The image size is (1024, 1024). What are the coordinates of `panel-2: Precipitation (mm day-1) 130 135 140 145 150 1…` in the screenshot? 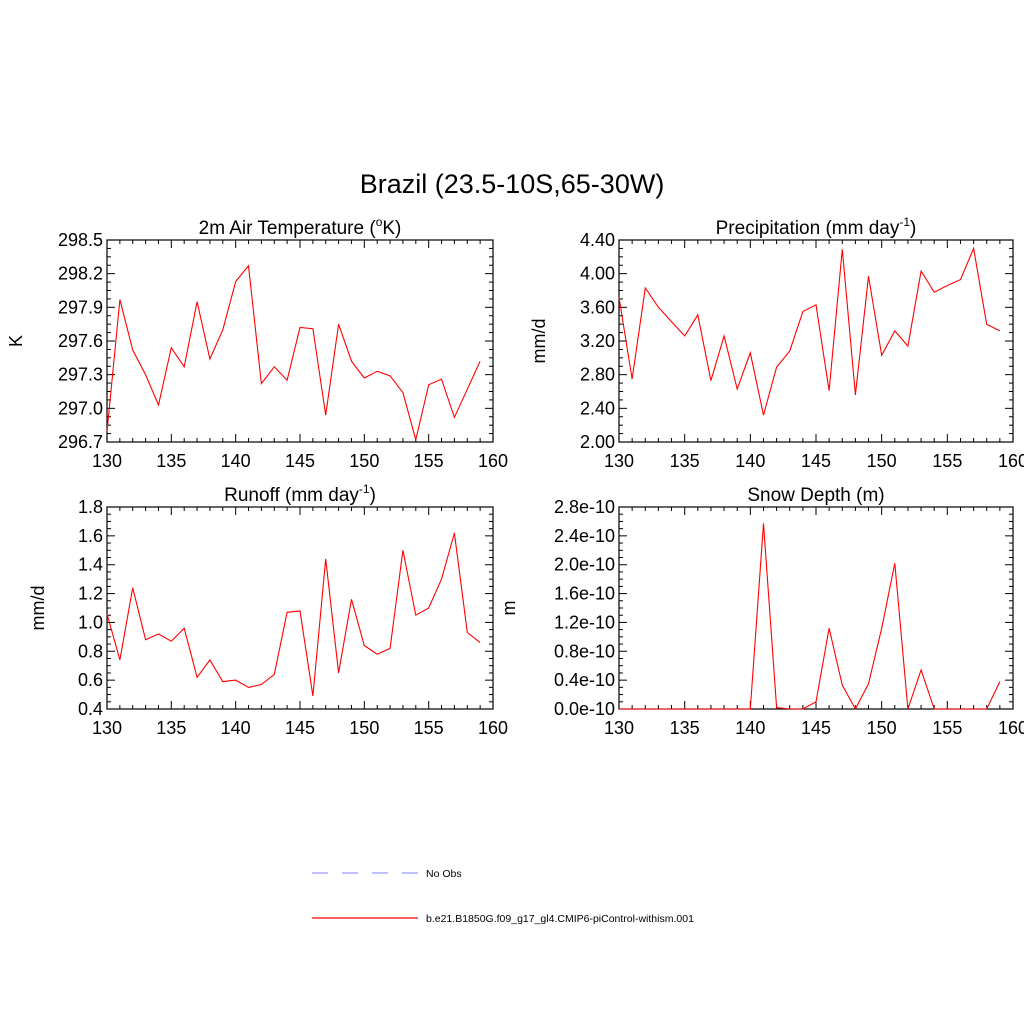 It's located at (776, 343).